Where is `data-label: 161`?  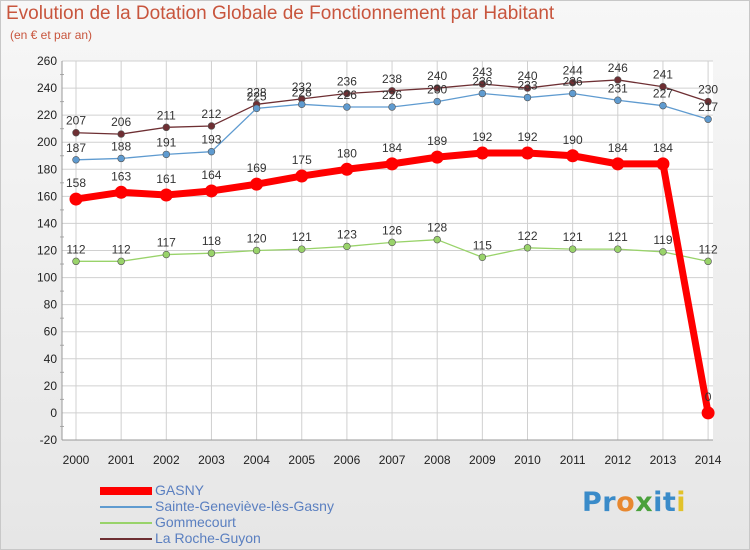
data-label: 161 is located at coordinates (166, 179).